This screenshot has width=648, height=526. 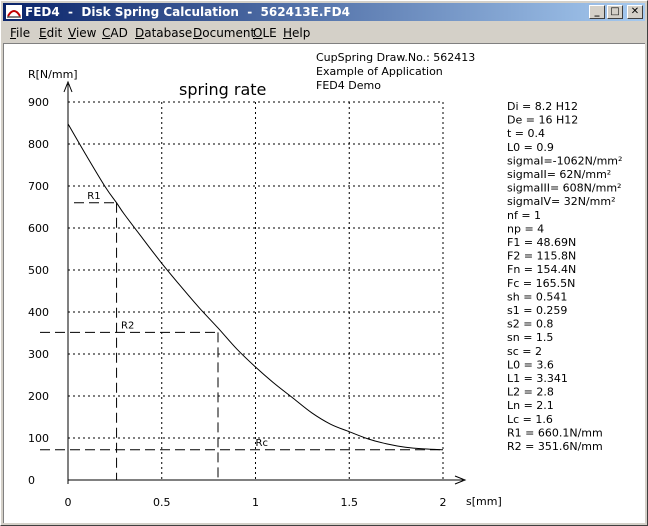 What do you see at coordinates (564, 188) in the screenshot?
I see `result-line: sigmaIII= 608N/mm²` at bounding box center [564, 188].